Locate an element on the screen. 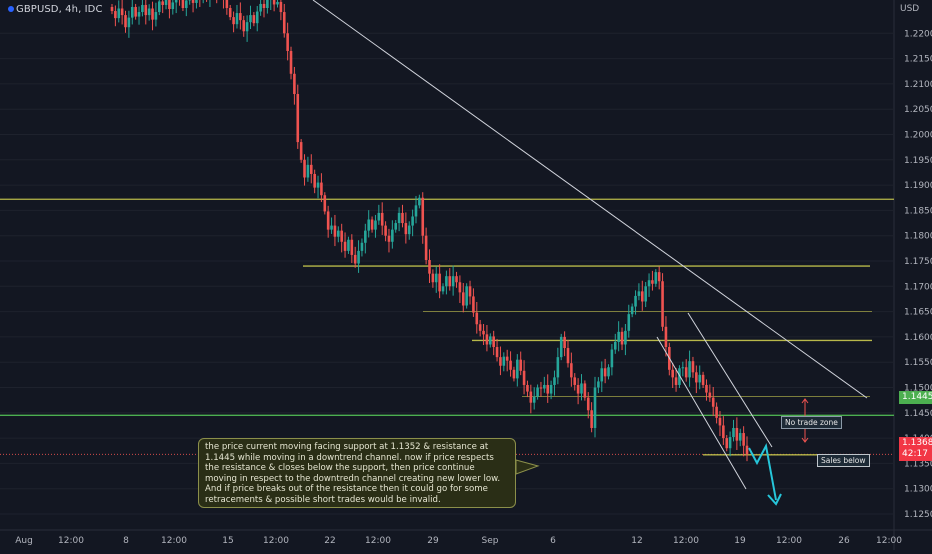 This screenshot has width=932, height=554. y-tick-label: 1.1450 is located at coordinates (918, 414).